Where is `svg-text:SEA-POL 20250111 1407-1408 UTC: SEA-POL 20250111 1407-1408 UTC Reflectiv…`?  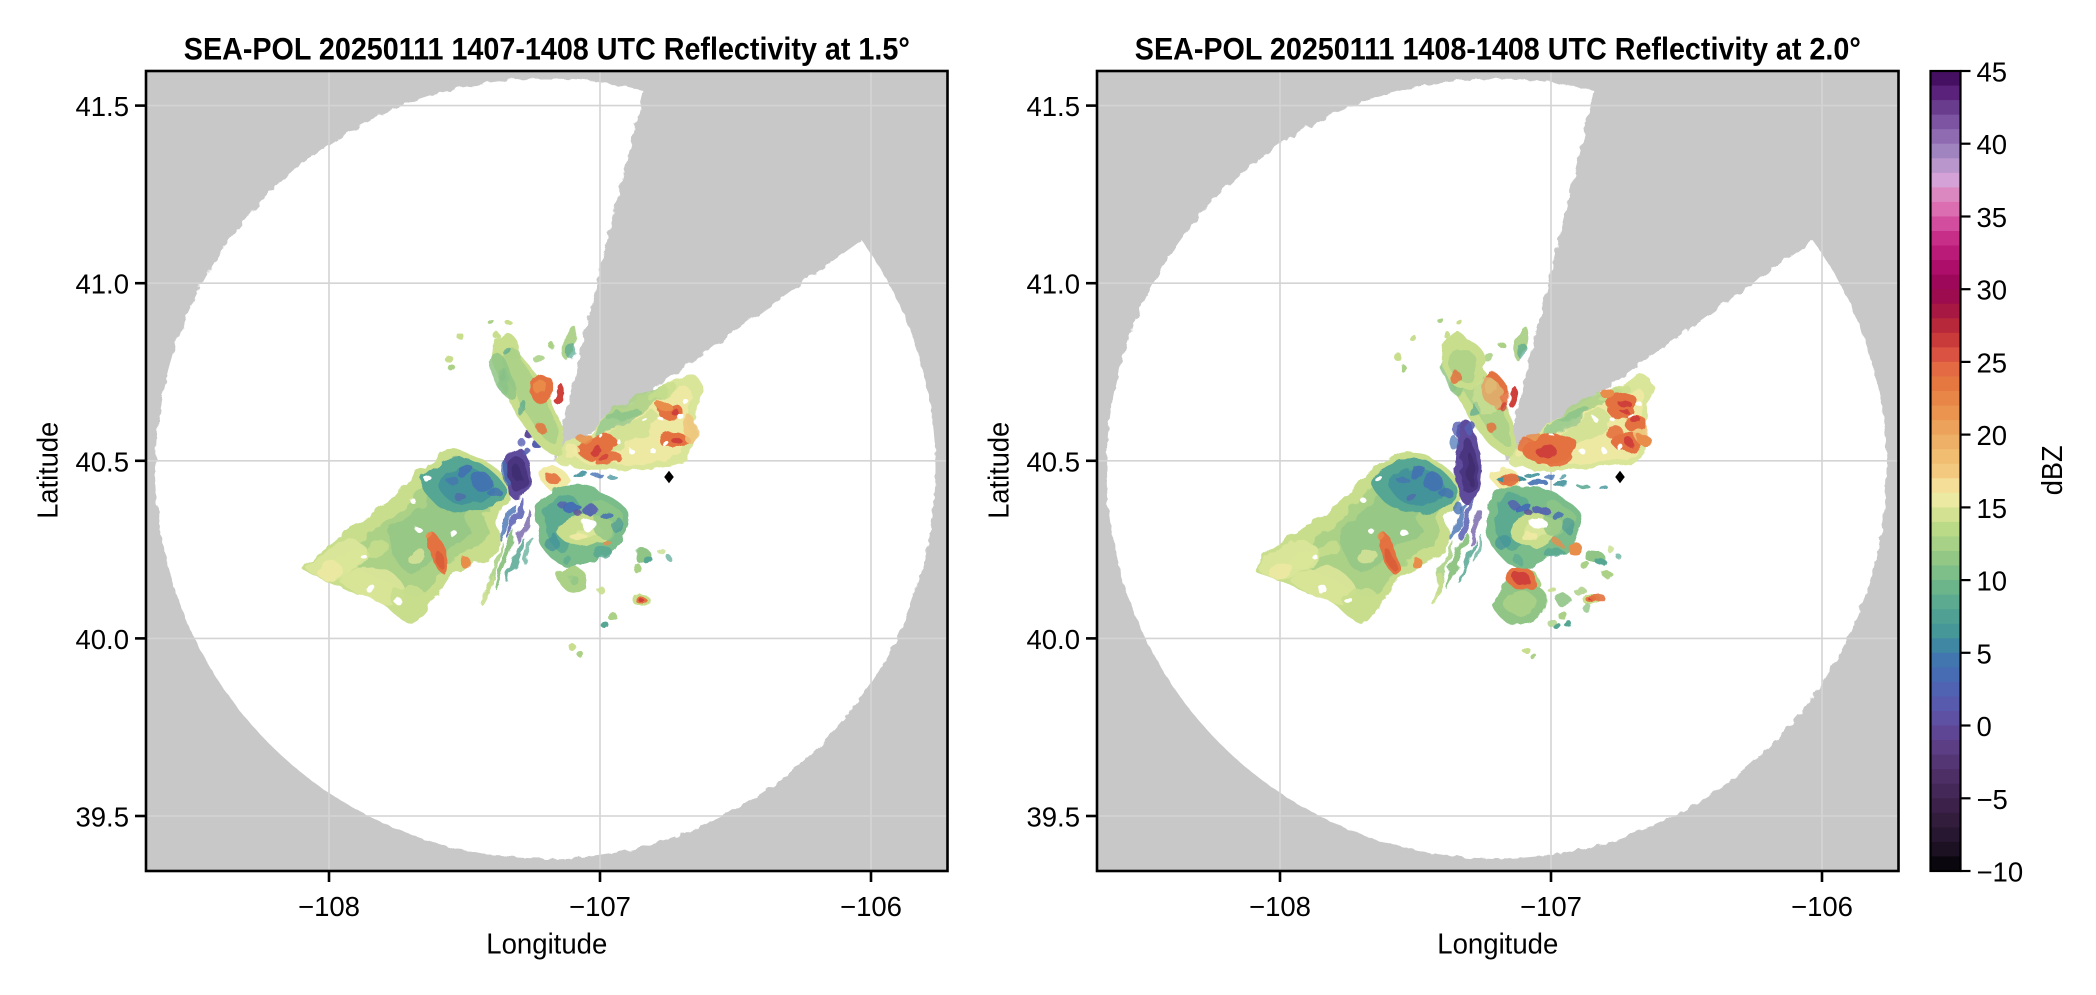
svg-text:SEA-POL 20250111 1407-1408 UTC: SEA-POL 20250111 1407-1408 UTC Reflectiv… is located at coordinates (547, 49).